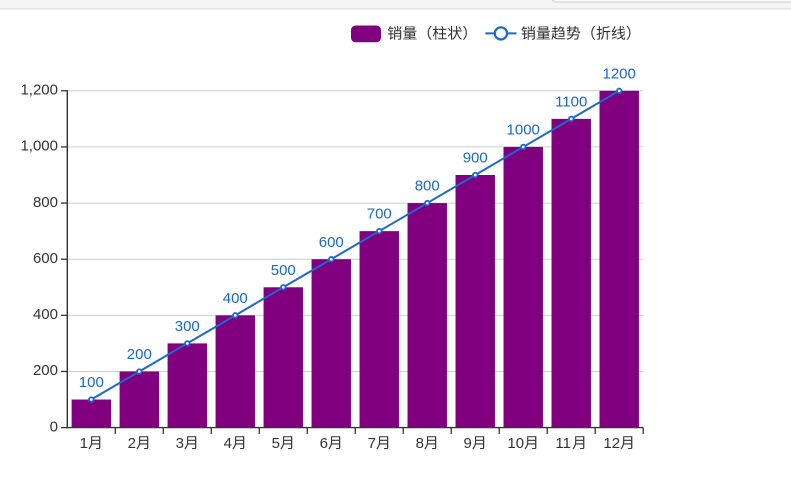  What do you see at coordinates (372, 443) in the screenshot?
I see `svg-text: 7` at bounding box center [372, 443].